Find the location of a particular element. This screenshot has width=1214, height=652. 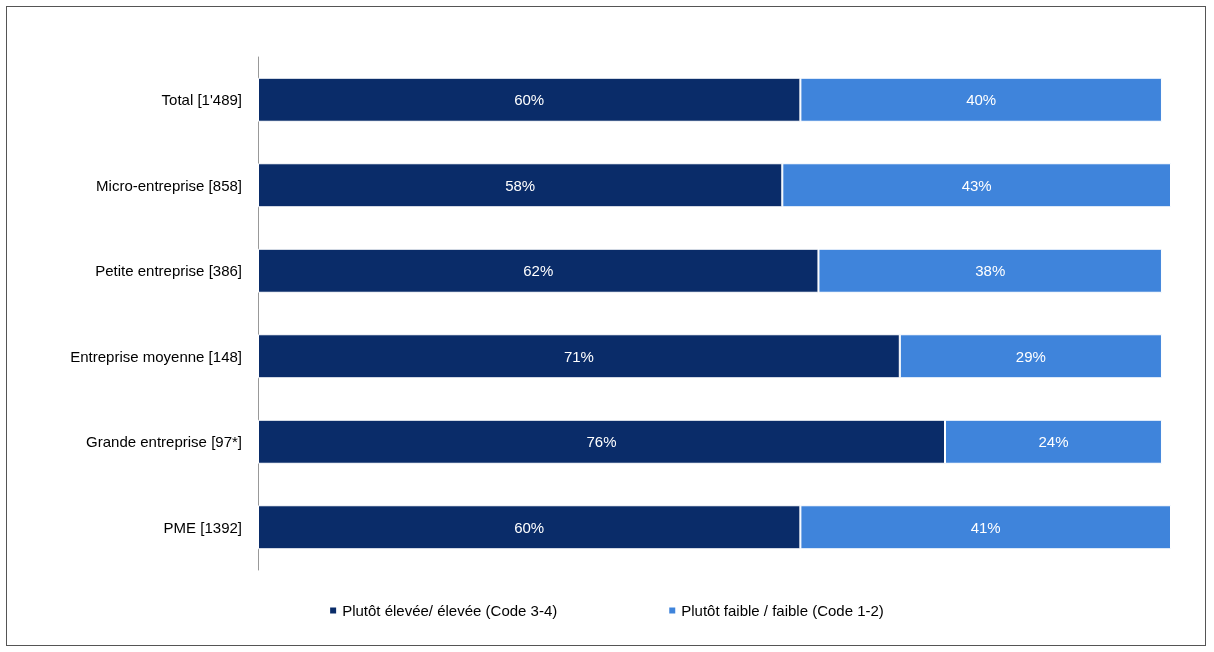

legend-label: Plutôt faible / faible (Code 1-2) is located at coordinates (782, 610).